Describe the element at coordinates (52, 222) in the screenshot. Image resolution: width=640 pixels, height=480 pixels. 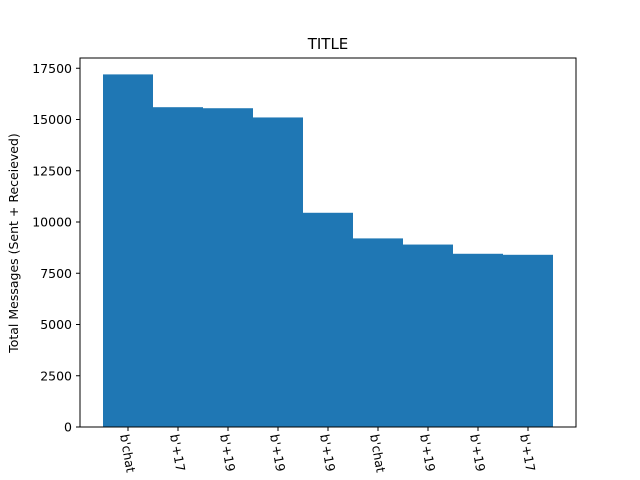
I see `y-tick-label: 10000` at that location.